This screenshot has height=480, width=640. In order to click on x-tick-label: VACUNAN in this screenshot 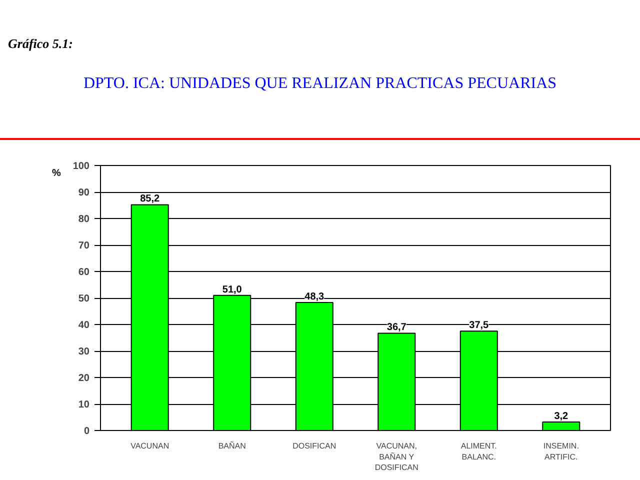, I will do `click(150, 446)`.